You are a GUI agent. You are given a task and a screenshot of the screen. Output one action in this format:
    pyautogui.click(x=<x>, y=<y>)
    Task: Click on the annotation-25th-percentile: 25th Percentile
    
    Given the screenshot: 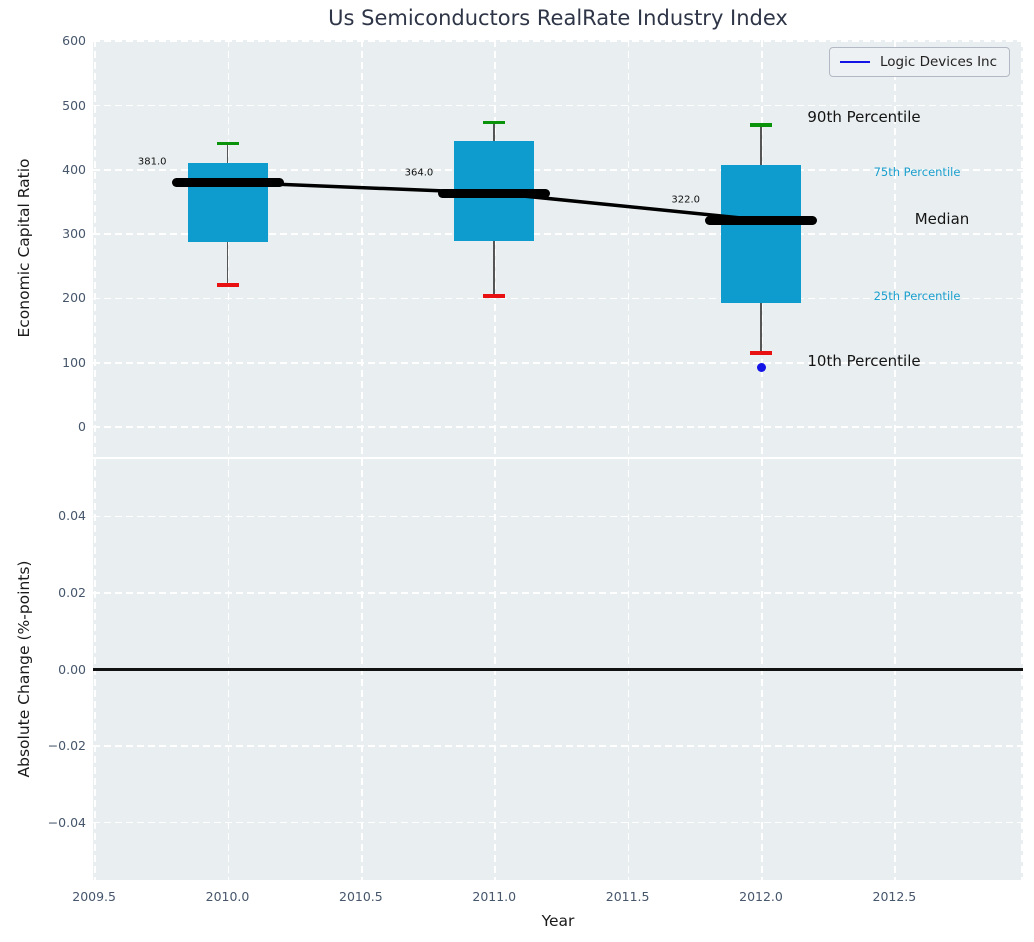 What is the action you would take?
    pyautogui.click(x=917, y=296)
    